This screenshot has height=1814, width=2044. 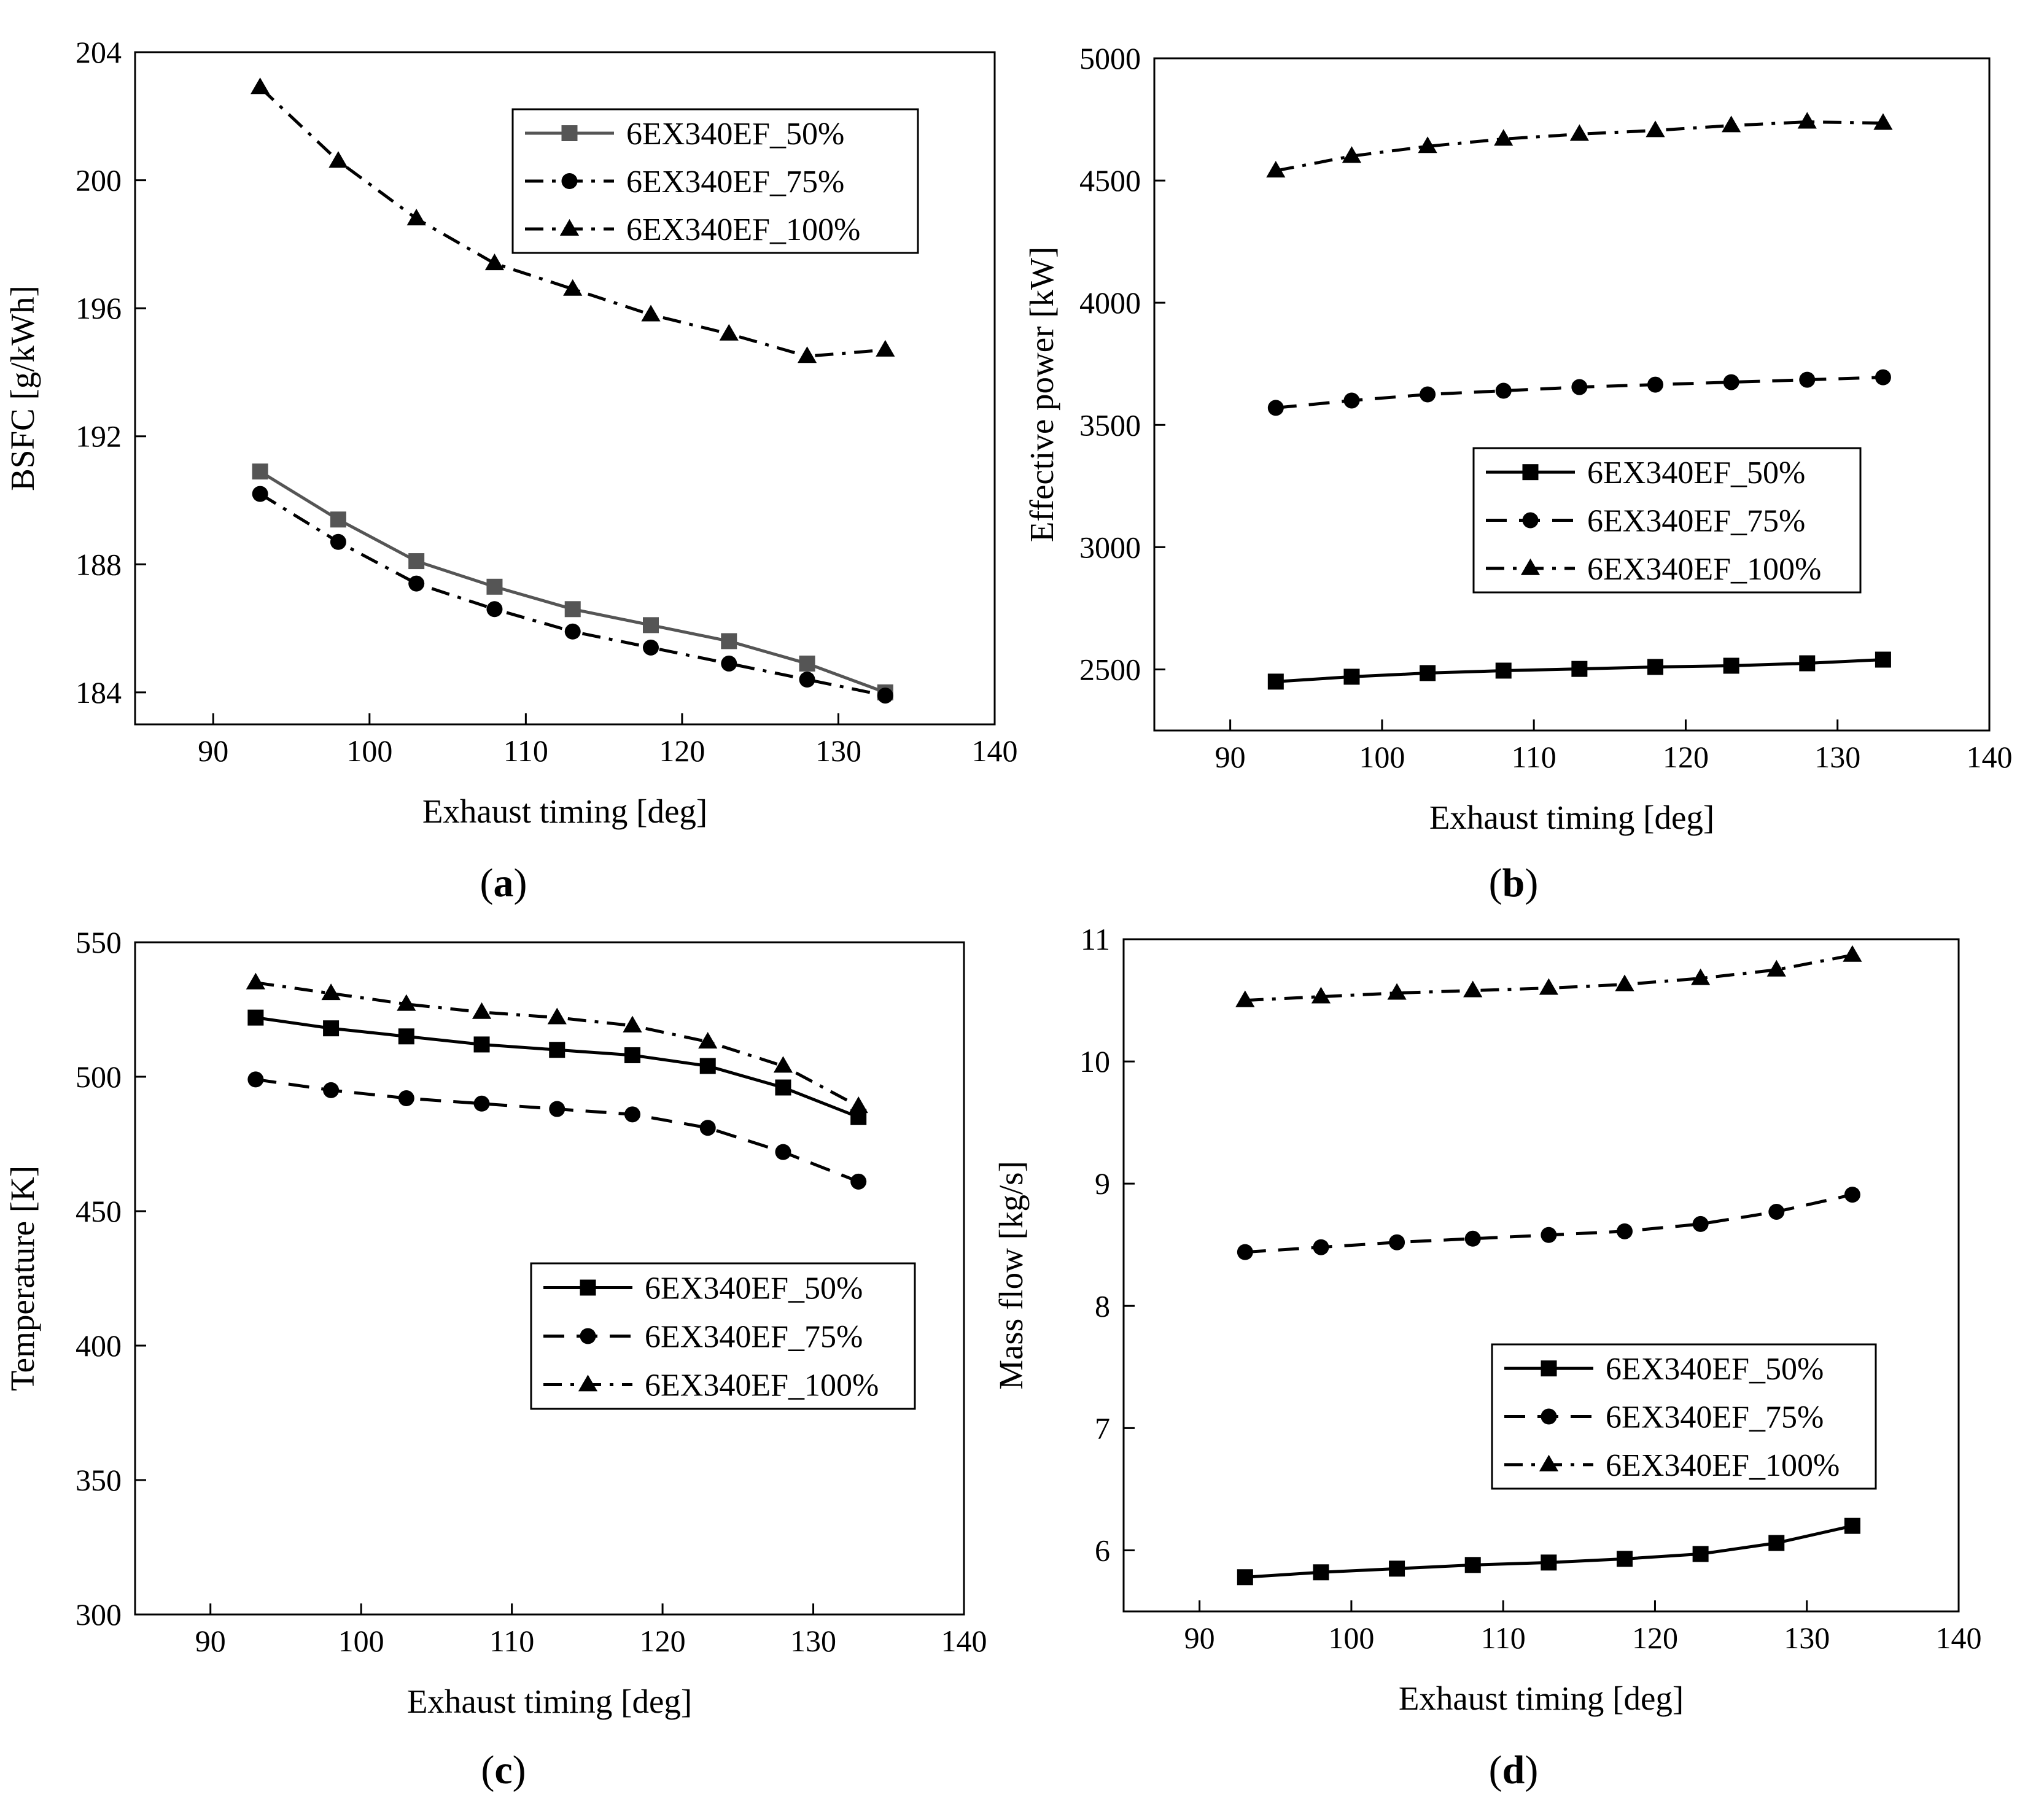 I want to click on y-tick-label: 4000, so click(x=1110, y=302).